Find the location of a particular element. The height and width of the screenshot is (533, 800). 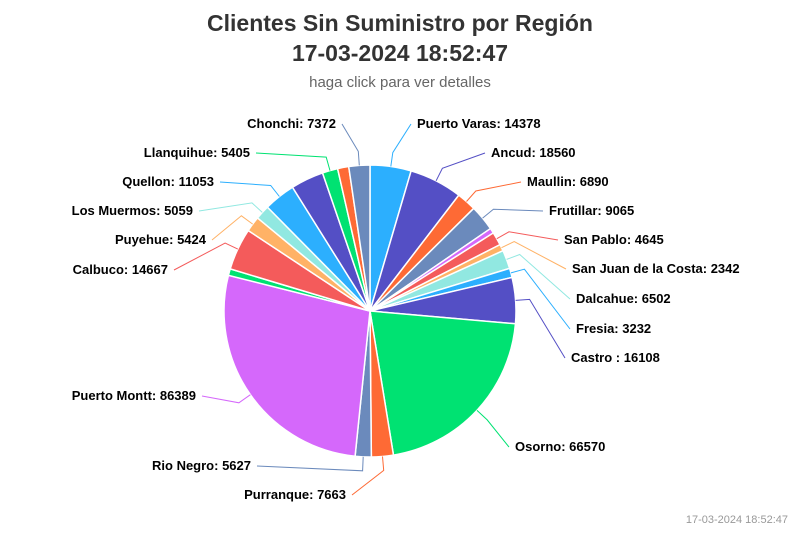

chart-title-line1: Clientes Sin Suministro por Región is located at coordinates (400, 23).